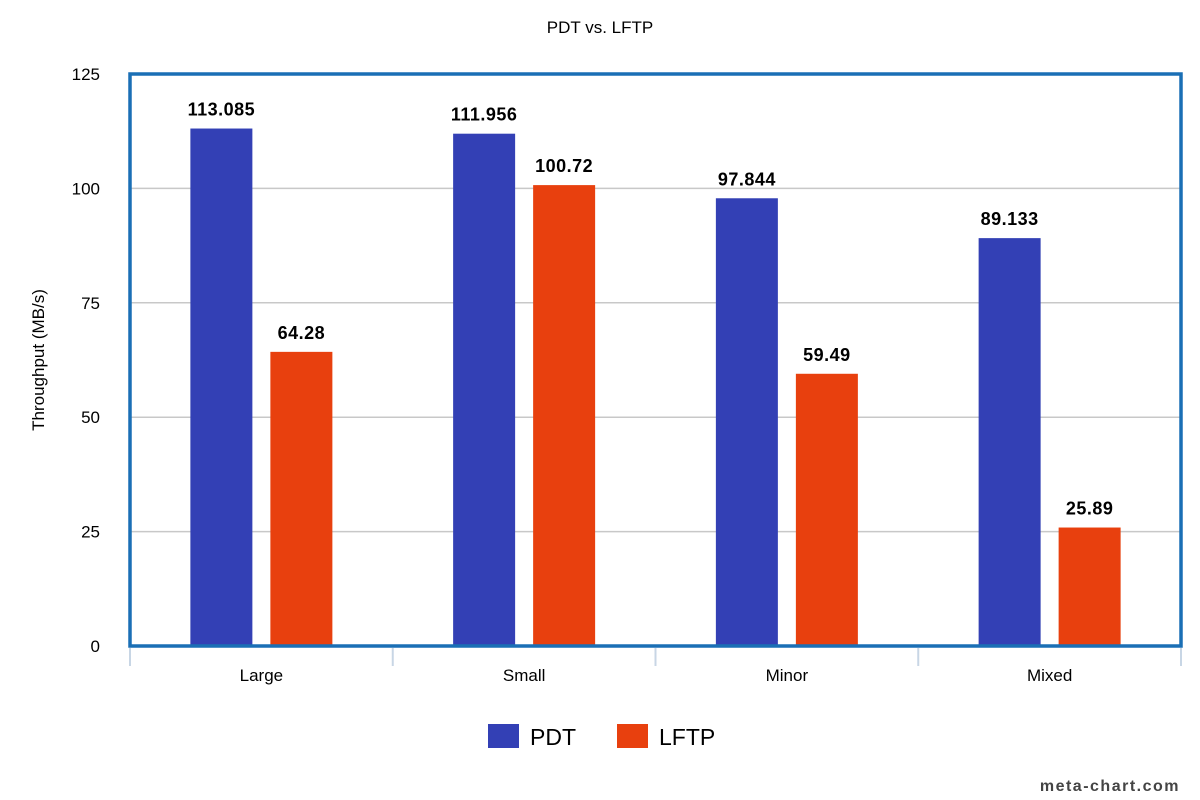 This screenshot has width=1200, height=800. I want to click on bar-lftp-small, so click(564, 415).